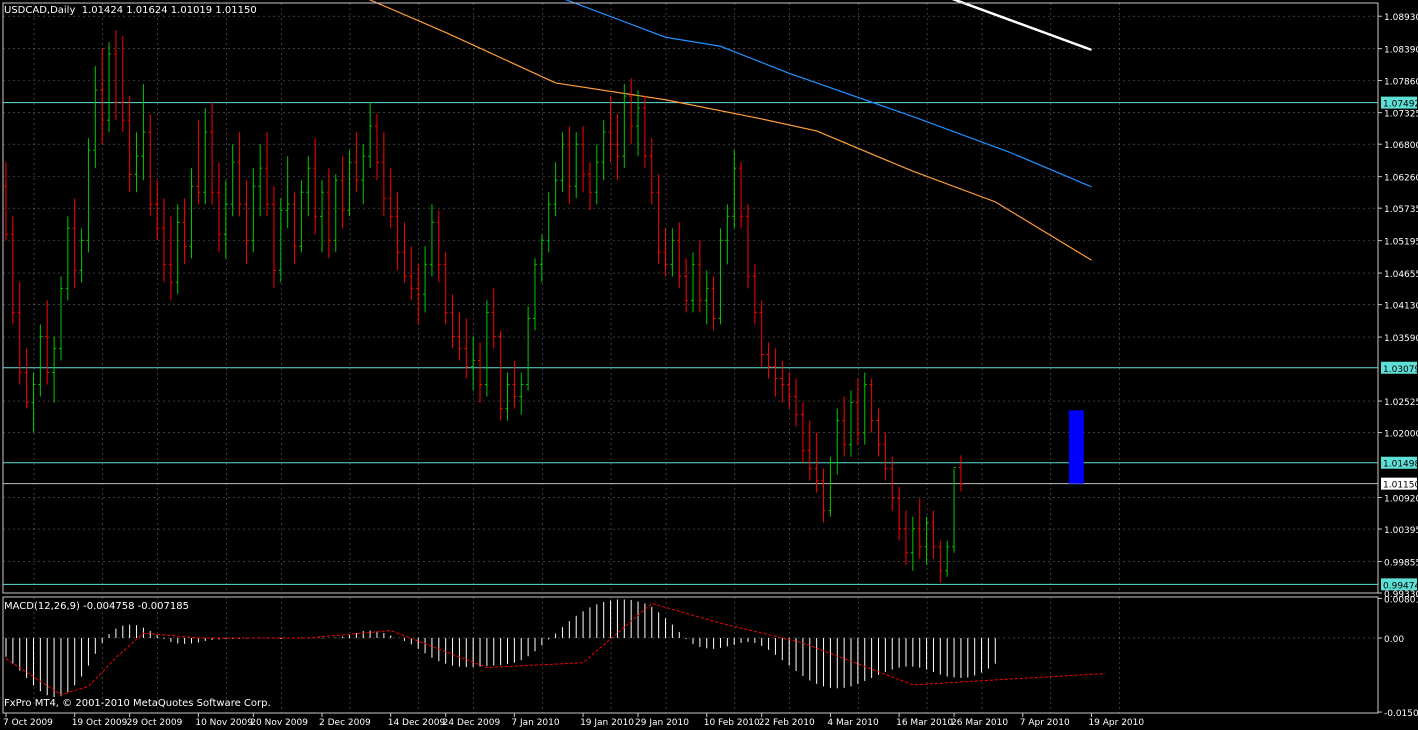  I want to click on highlight-rectangle, so click(1076, 447).